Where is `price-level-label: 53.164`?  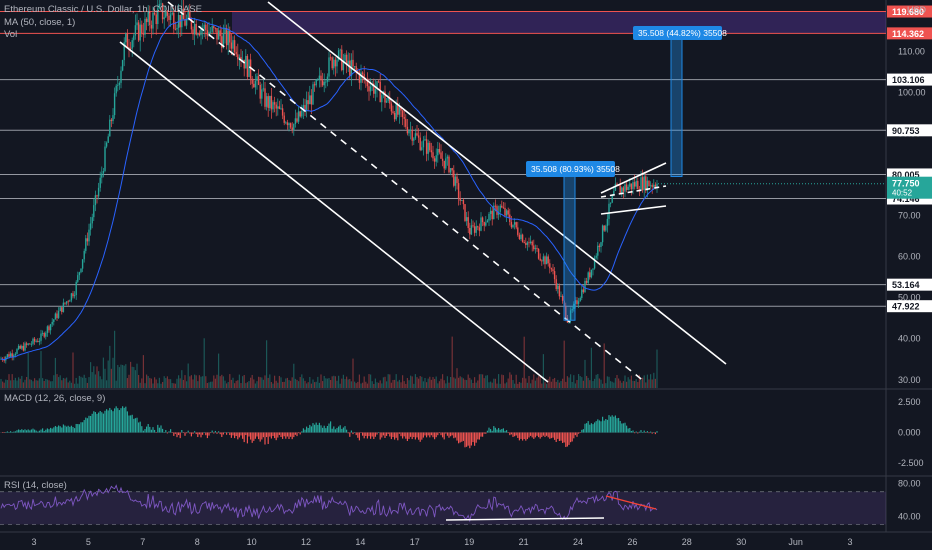
price-level-label: 53.164 is located at coordinates (906, 285).